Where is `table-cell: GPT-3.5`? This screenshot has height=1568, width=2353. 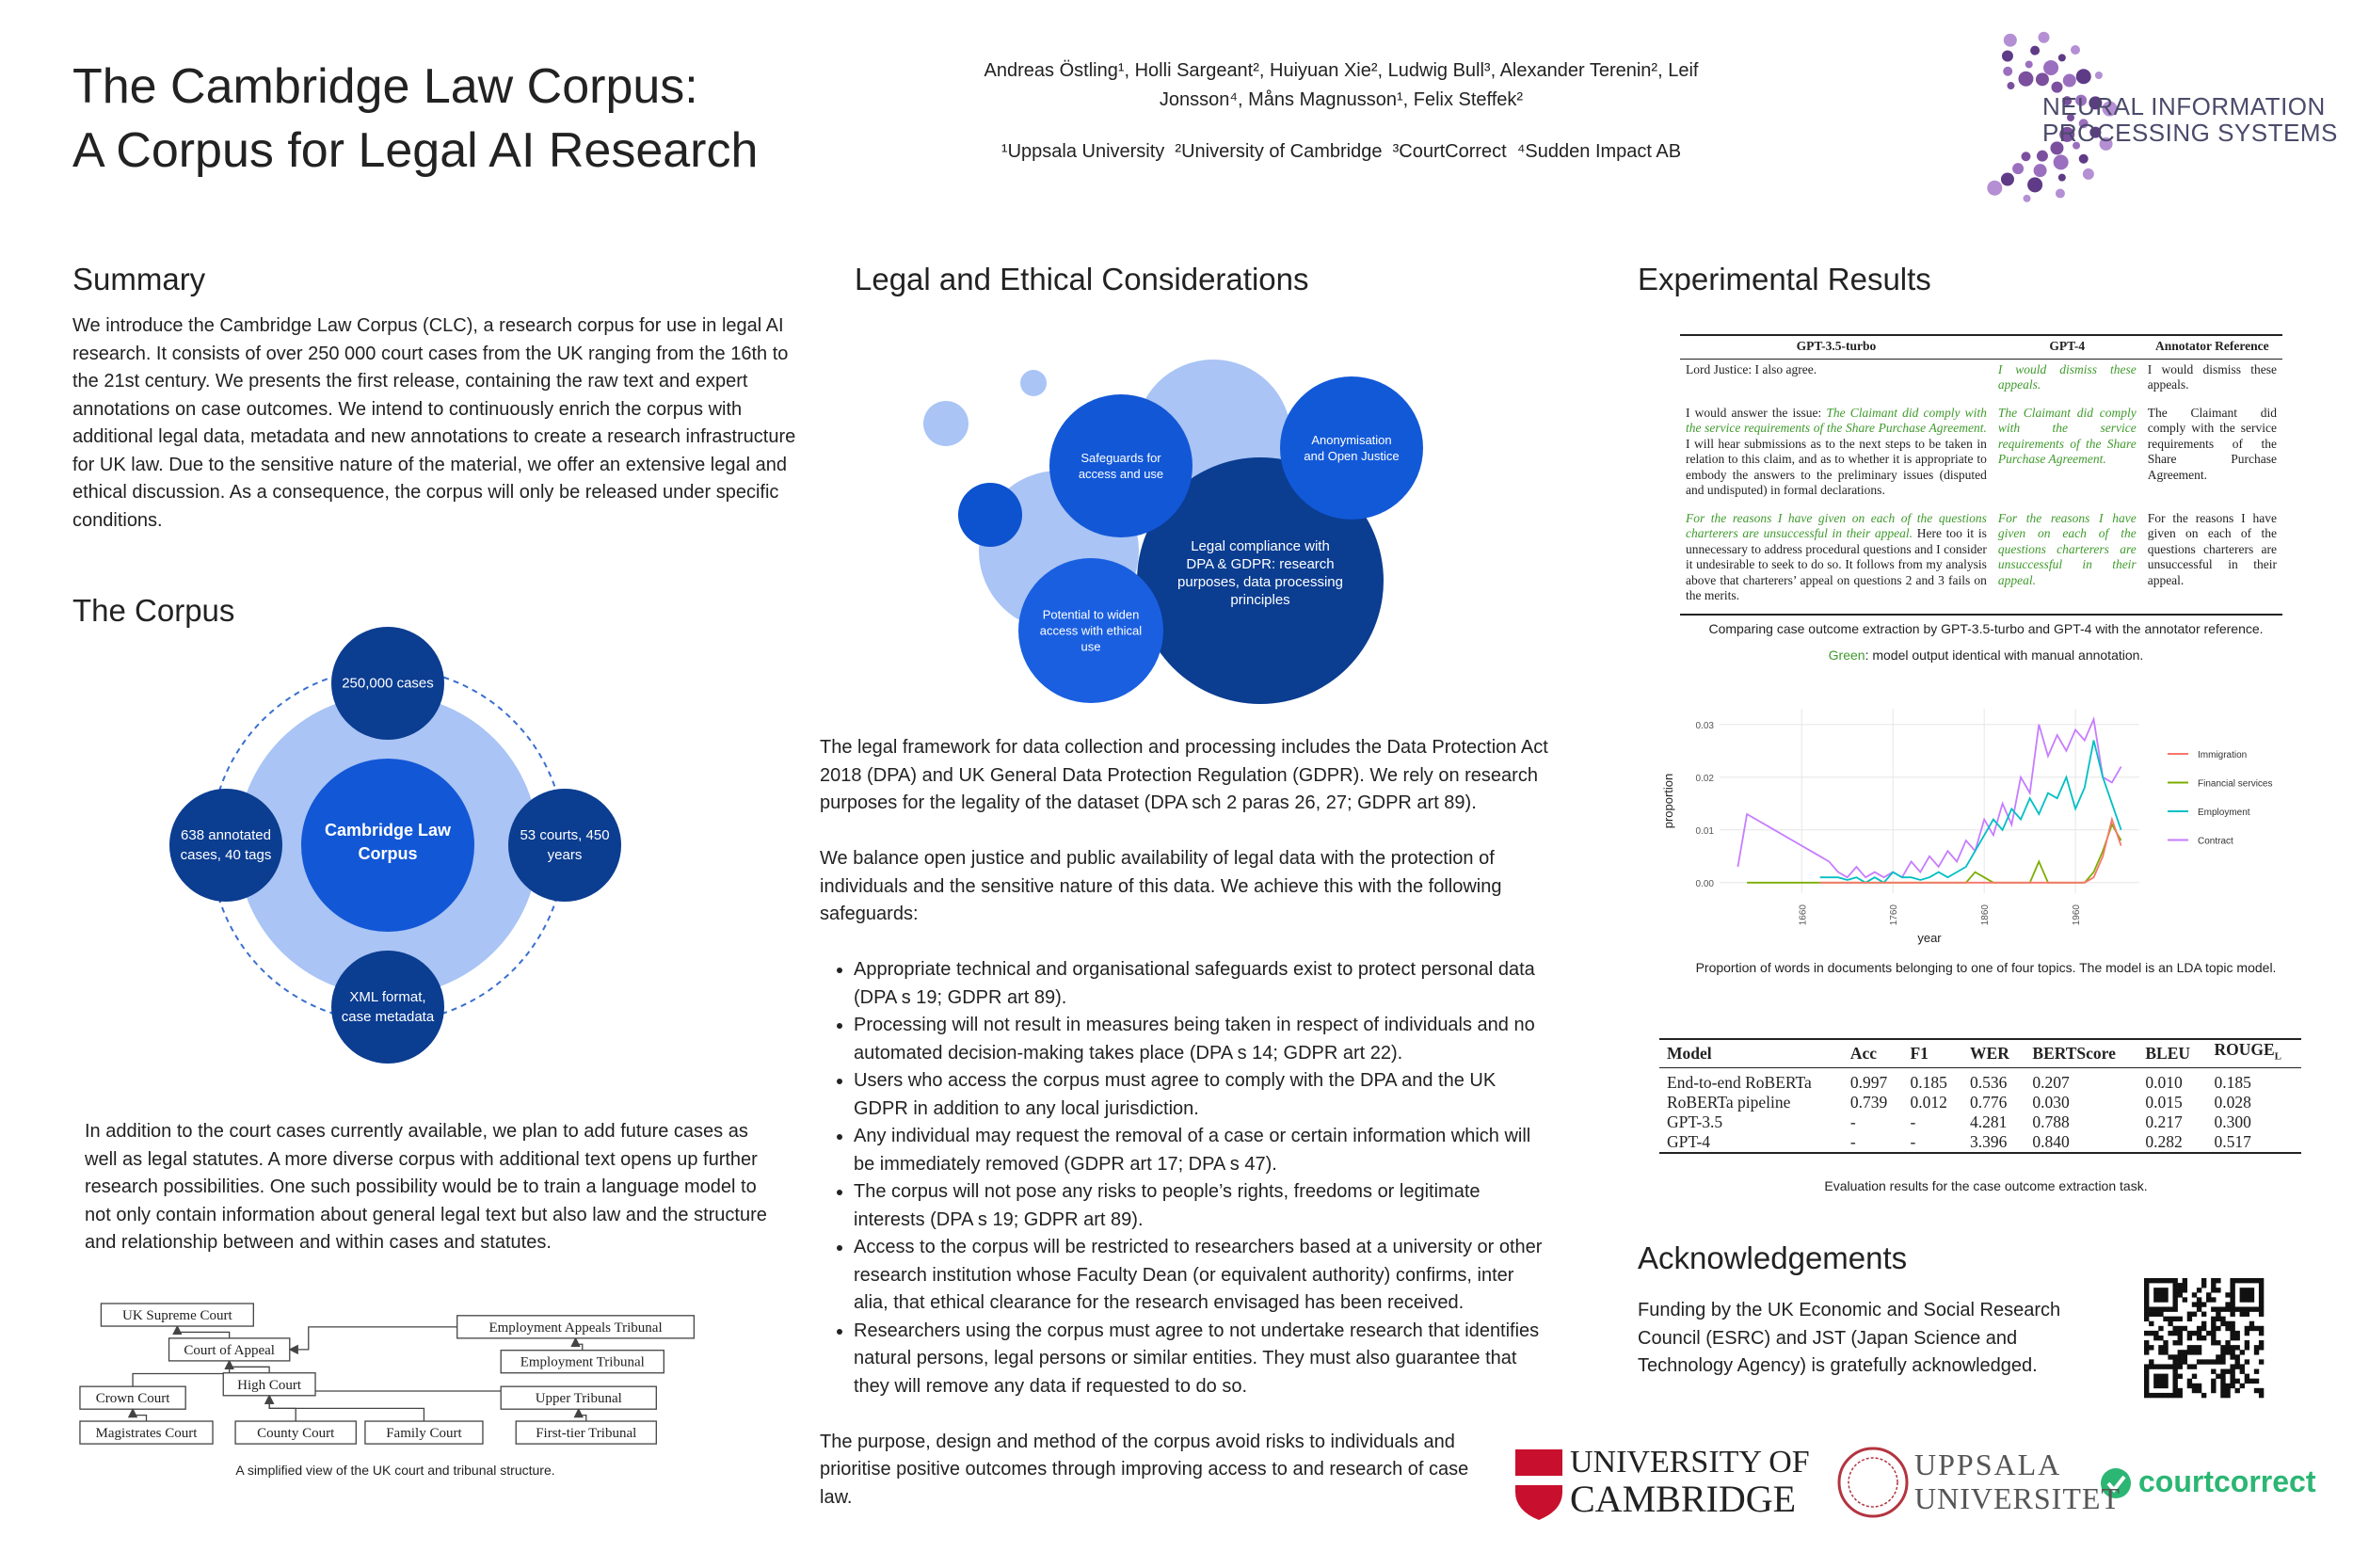 table-cell: GPT-3.5 is located at coordinates (1695, 1121).